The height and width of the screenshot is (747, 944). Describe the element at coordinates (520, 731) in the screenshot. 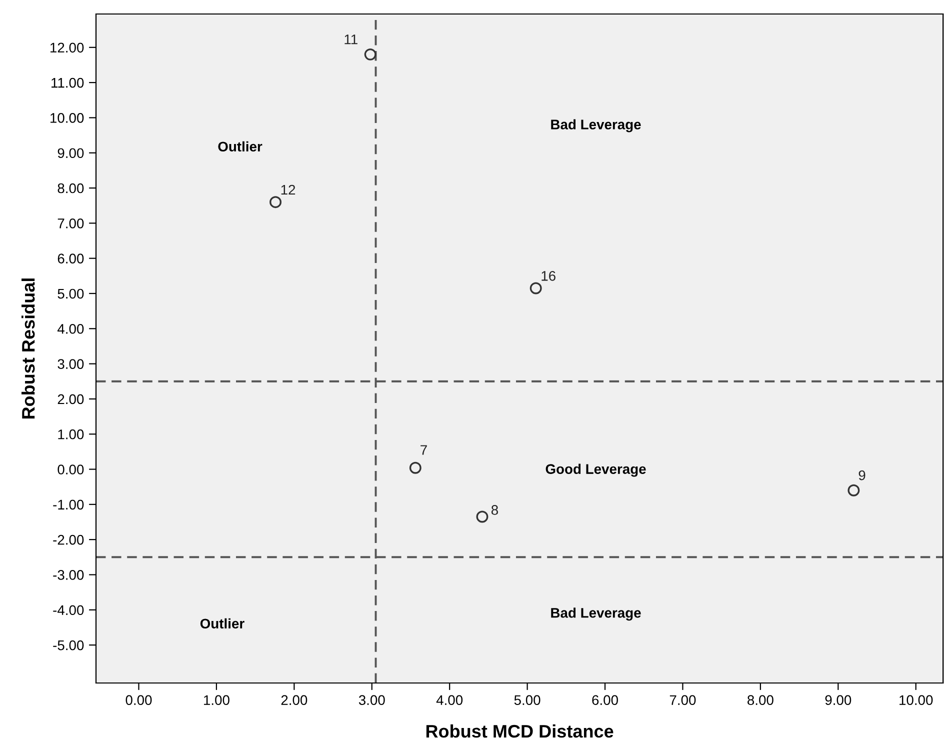

I see `x-axis-title: Robust MCD Distance` at that location.